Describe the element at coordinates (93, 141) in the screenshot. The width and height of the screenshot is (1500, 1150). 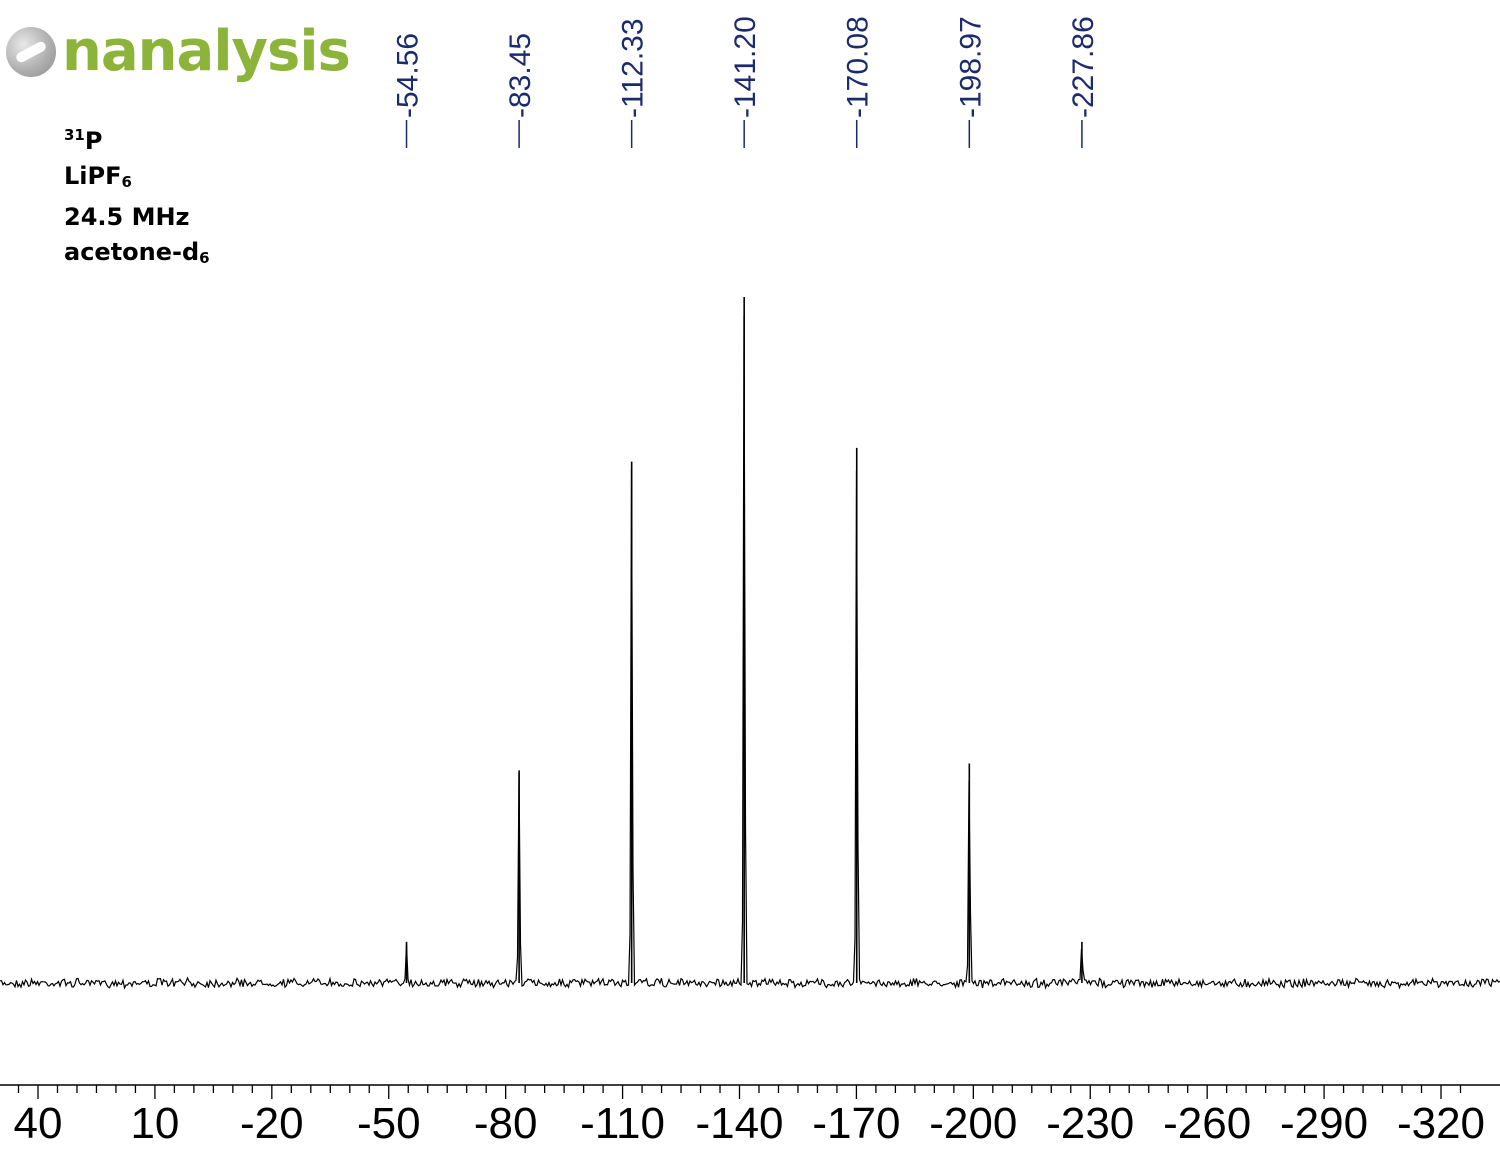
I see `nucleus-symbol: P` at that location.